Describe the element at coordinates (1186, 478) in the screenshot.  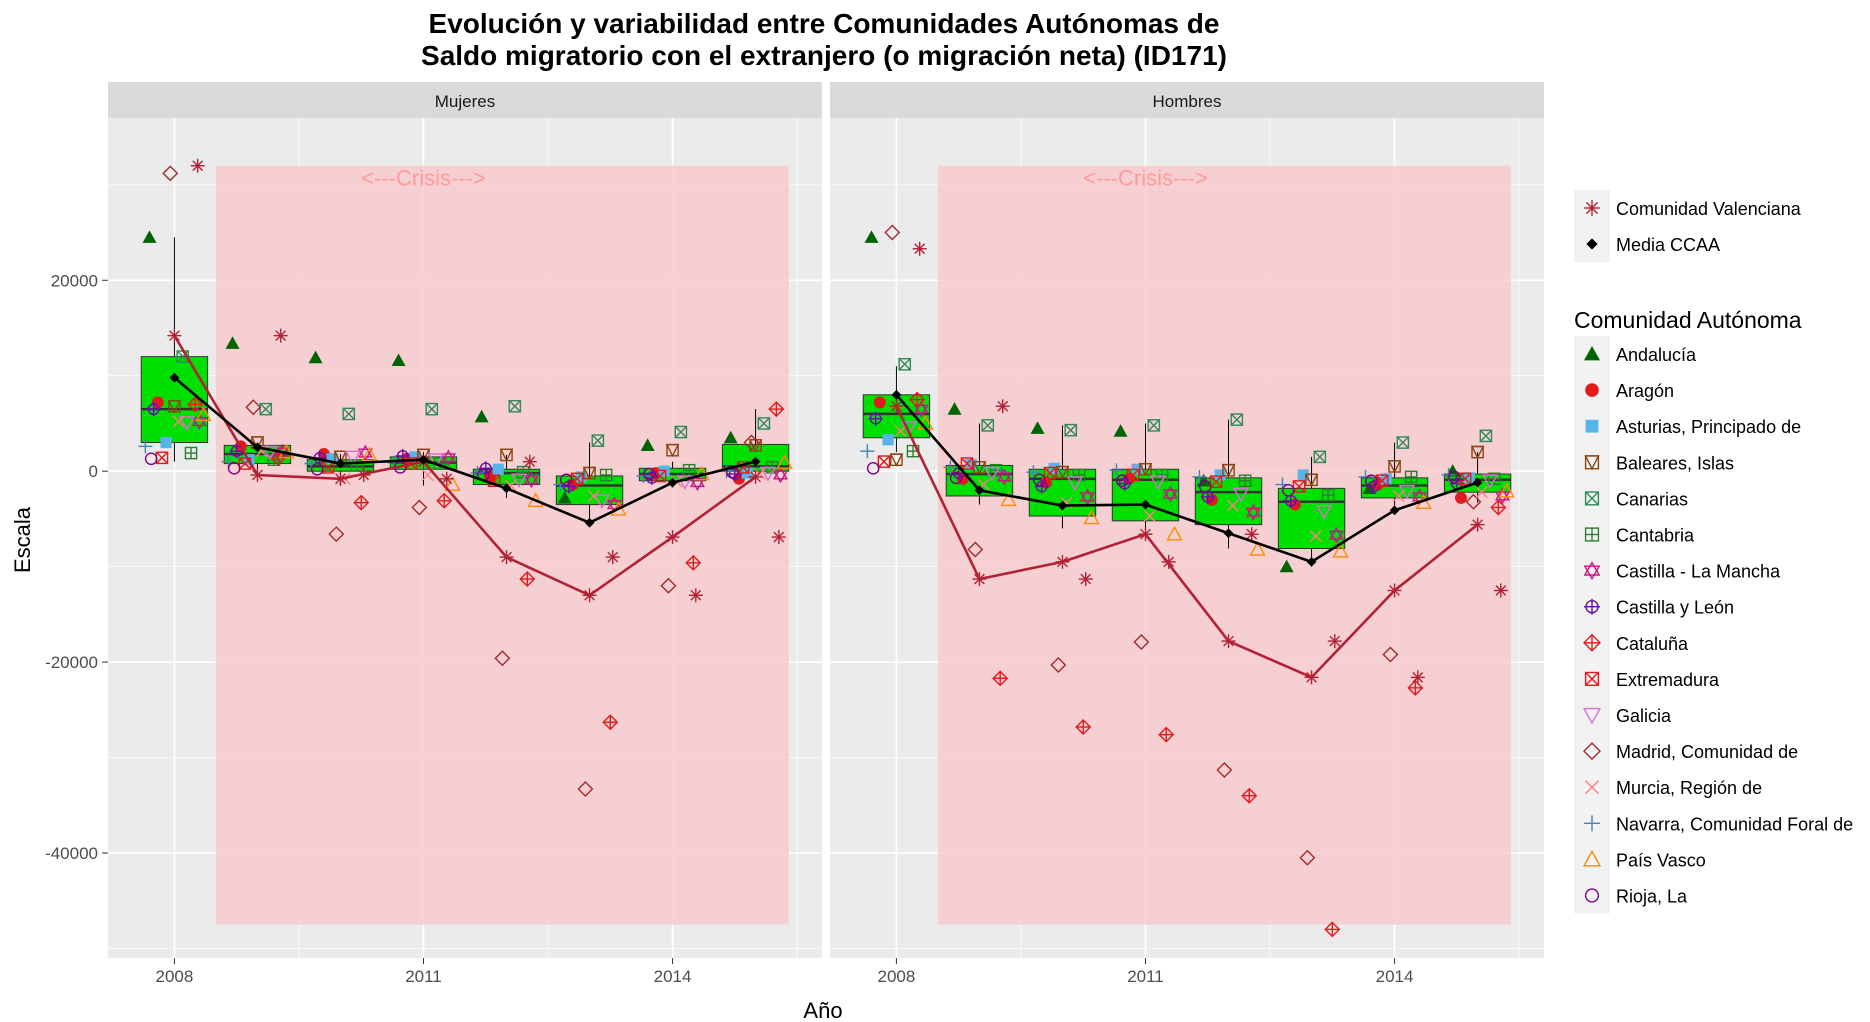
I see `mean-line` at that location.